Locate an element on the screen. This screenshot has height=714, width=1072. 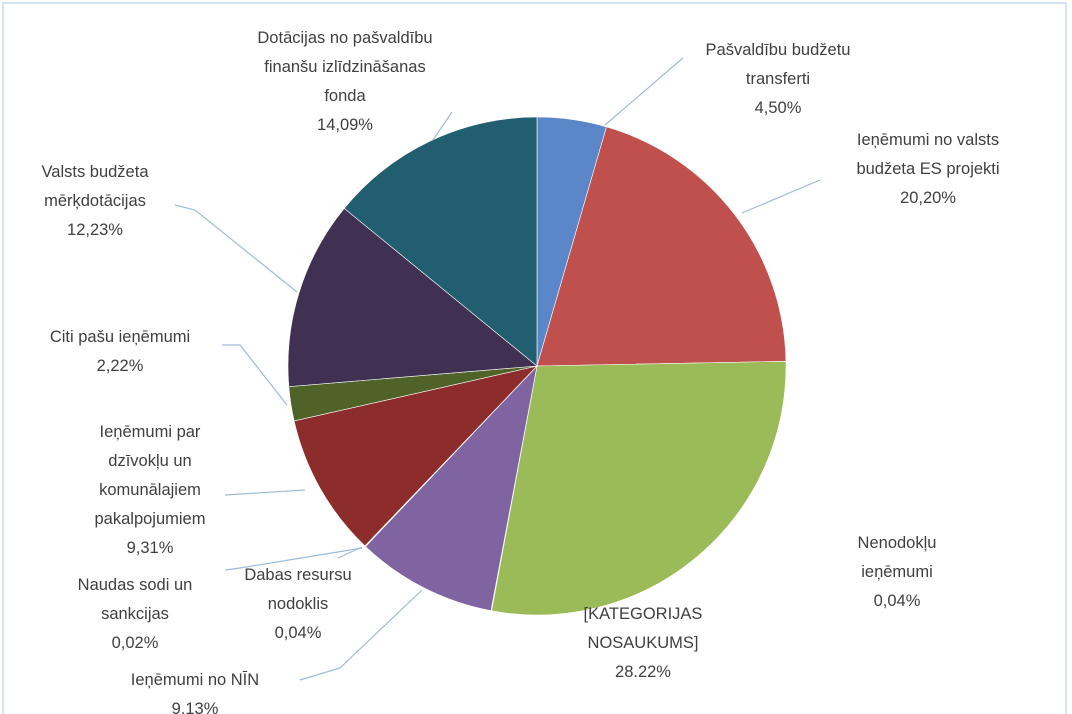
slice-label: Naudas sodi un sankcijas 0,02% is located at coordinates (135, 614).